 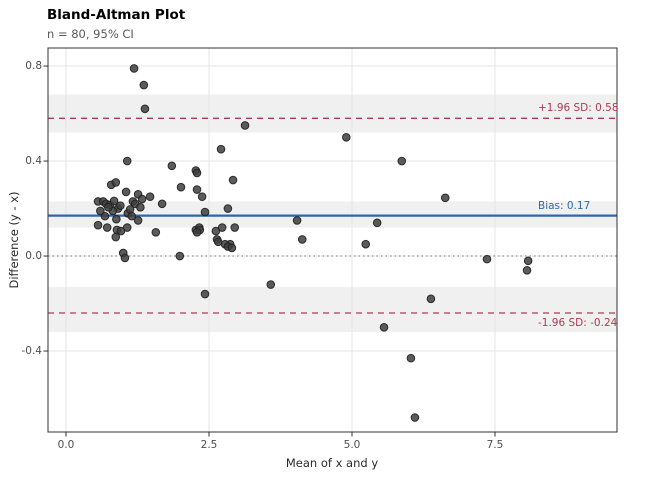 What do you see at coordinates (495, 445) in the screenshot?
I see `x-tick-label: 7.5` at bounding box center [495, 445].